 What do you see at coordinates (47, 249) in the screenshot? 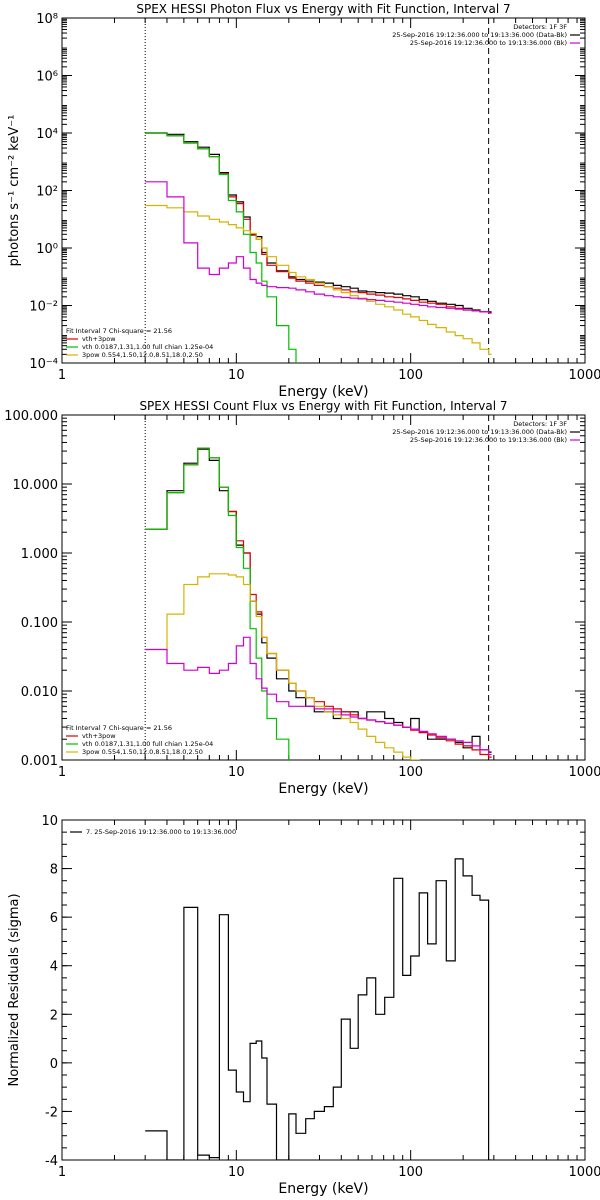
I see `y-tick-label: 10⁰` at bounding box center [47, 249].